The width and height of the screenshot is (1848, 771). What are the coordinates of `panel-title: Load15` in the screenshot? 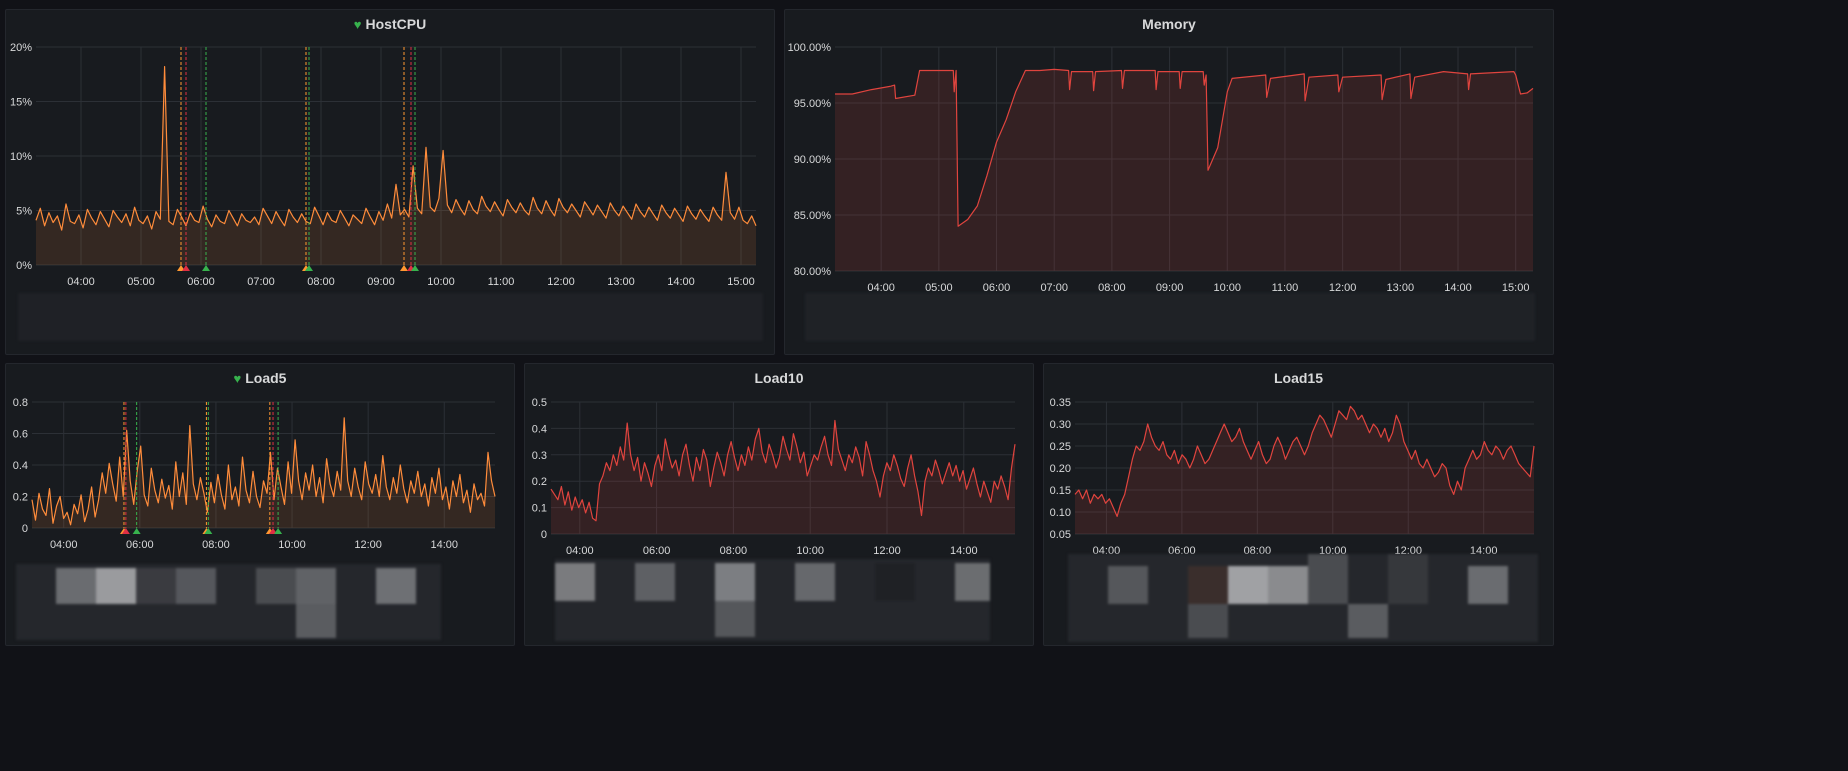 It's located at (1298, 378).